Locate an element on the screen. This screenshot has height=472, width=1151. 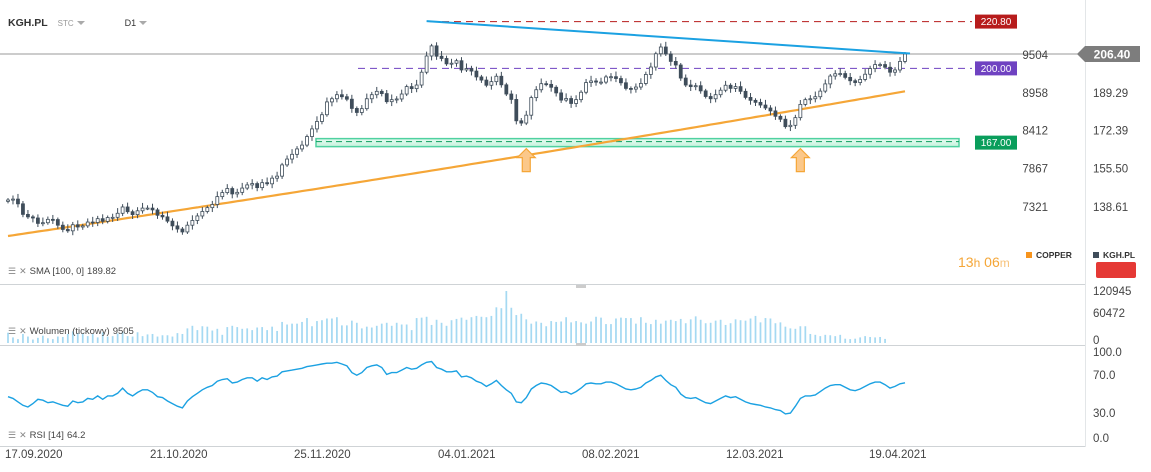
level-200-tag-bg is located at coordinates (996, 68).